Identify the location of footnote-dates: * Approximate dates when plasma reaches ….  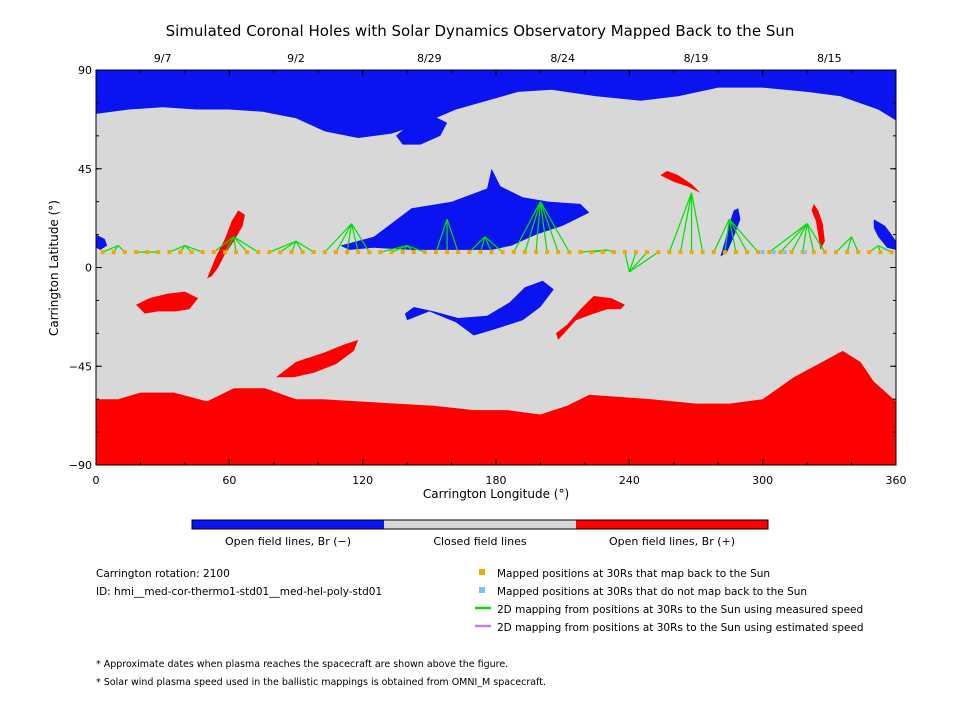
(302, 664).